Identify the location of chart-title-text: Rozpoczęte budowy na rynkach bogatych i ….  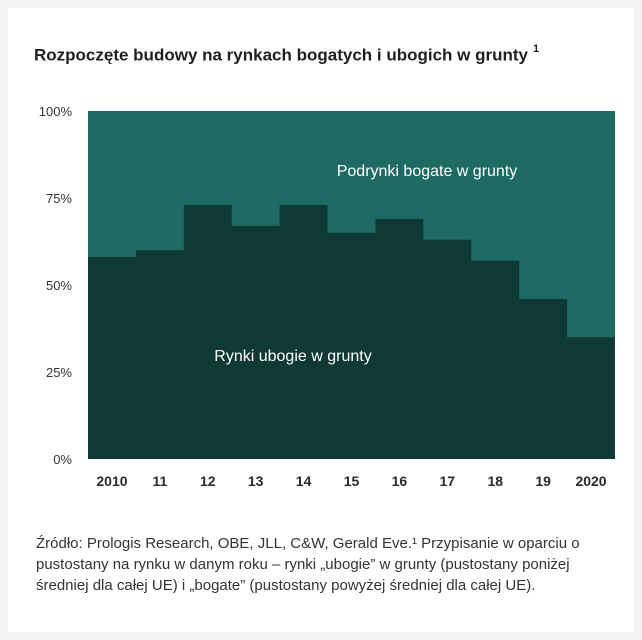
(281, 55).